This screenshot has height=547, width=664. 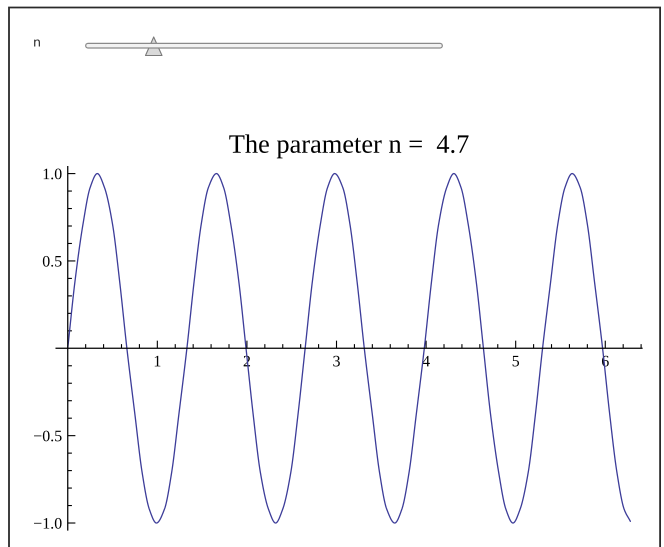 I want to click on x-tick-label: 3, so click(x=336, y=361).